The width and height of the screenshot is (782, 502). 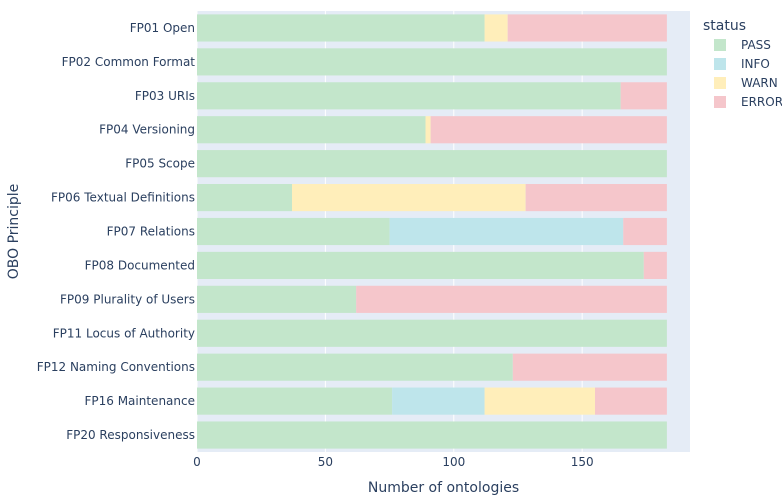 What do you see at coordinates (165, 96) in the screenshot?
I see `y-tick-label: FP03 URIs` at bounding box center [165, 96].